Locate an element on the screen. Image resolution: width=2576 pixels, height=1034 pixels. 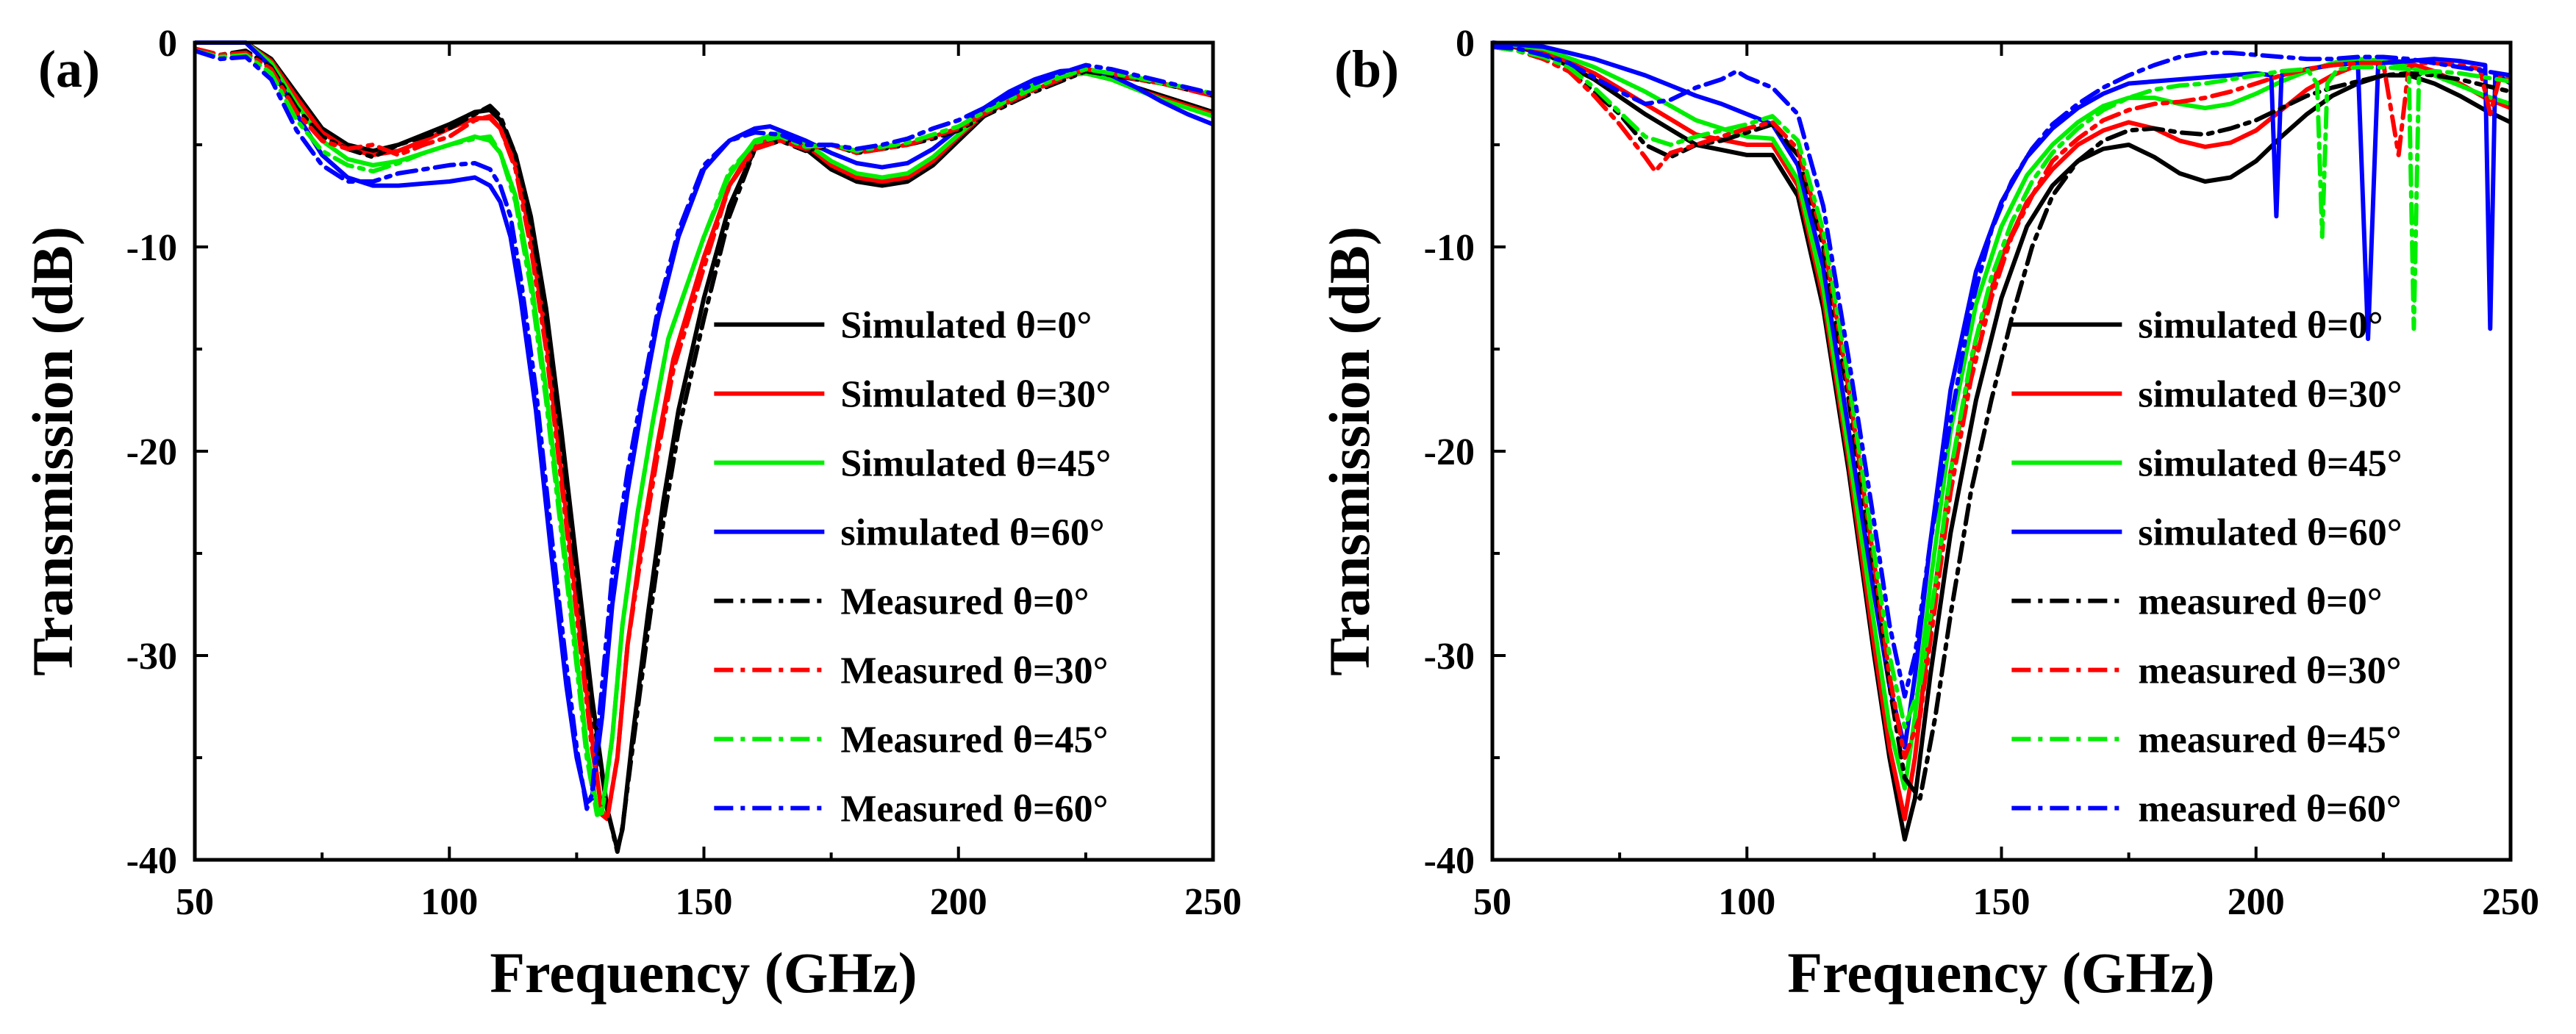
panel-a-legend-label-7: Measured θ=60° is located at coordinates (974, 810).